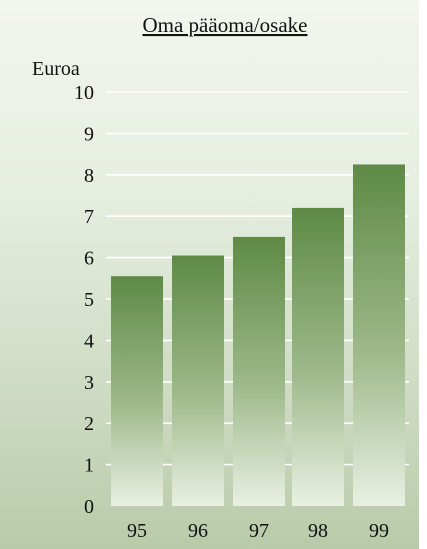  Describe the element at coordinates (89, 383) in the screenshot. I see `y-tick-label-3: 3` at that location.